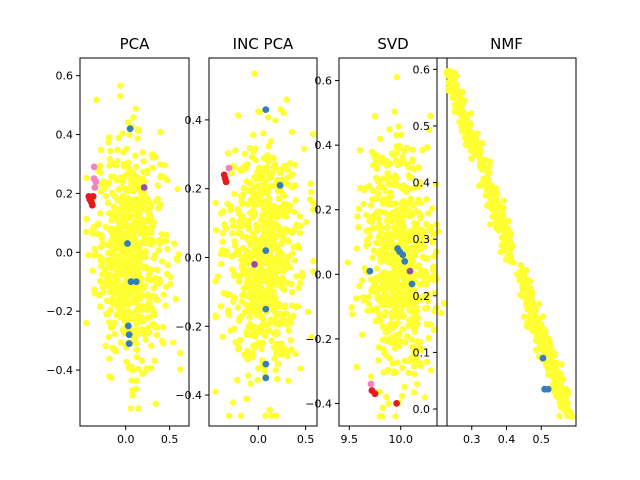 This screenshot has width=640, height=480. Describe the element at coordinates (134, 242) in the screenshot. I see `axes-frame` at that location.